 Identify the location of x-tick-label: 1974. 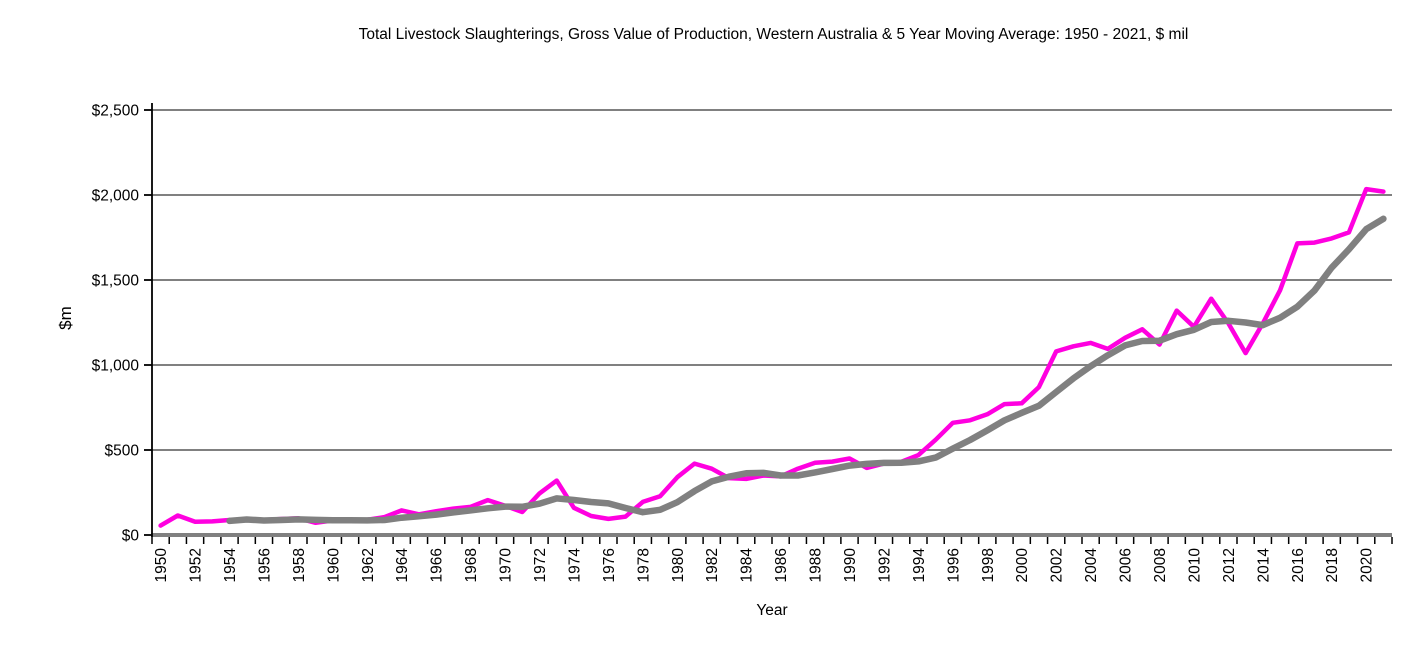
(574, 565).